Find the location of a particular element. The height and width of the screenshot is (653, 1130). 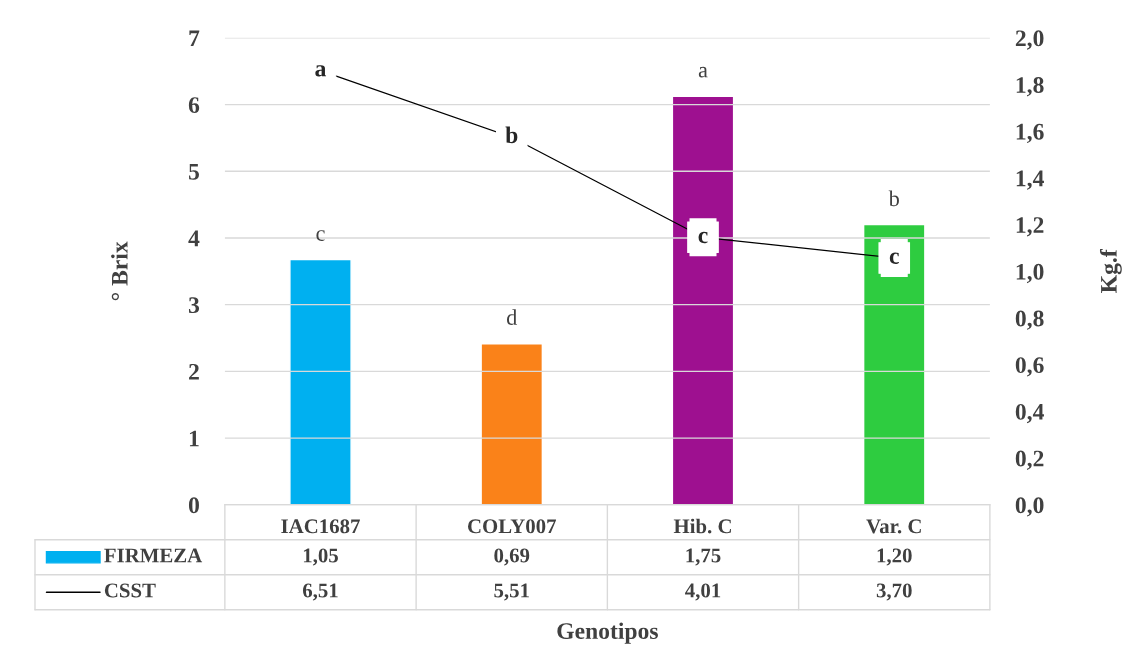

y2-tick-label: 2,0 is located at coordinates (1029, 40).